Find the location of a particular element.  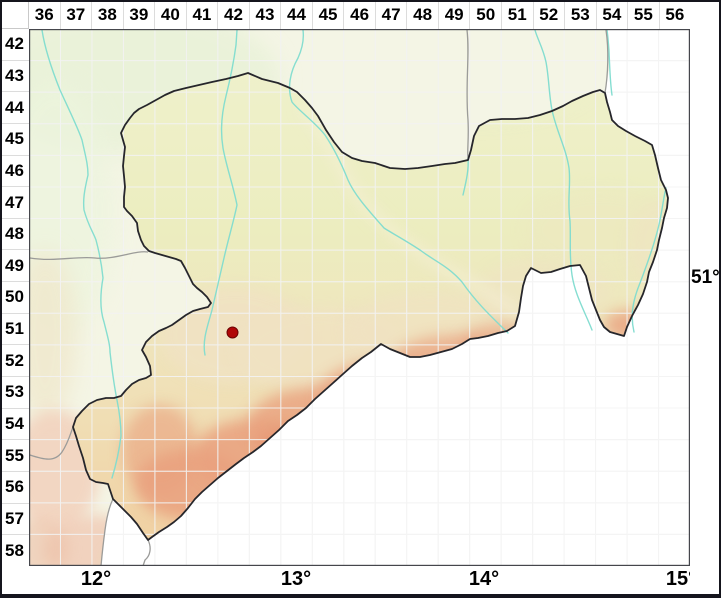

row-number: 51 is located at coordinates (14, 328).